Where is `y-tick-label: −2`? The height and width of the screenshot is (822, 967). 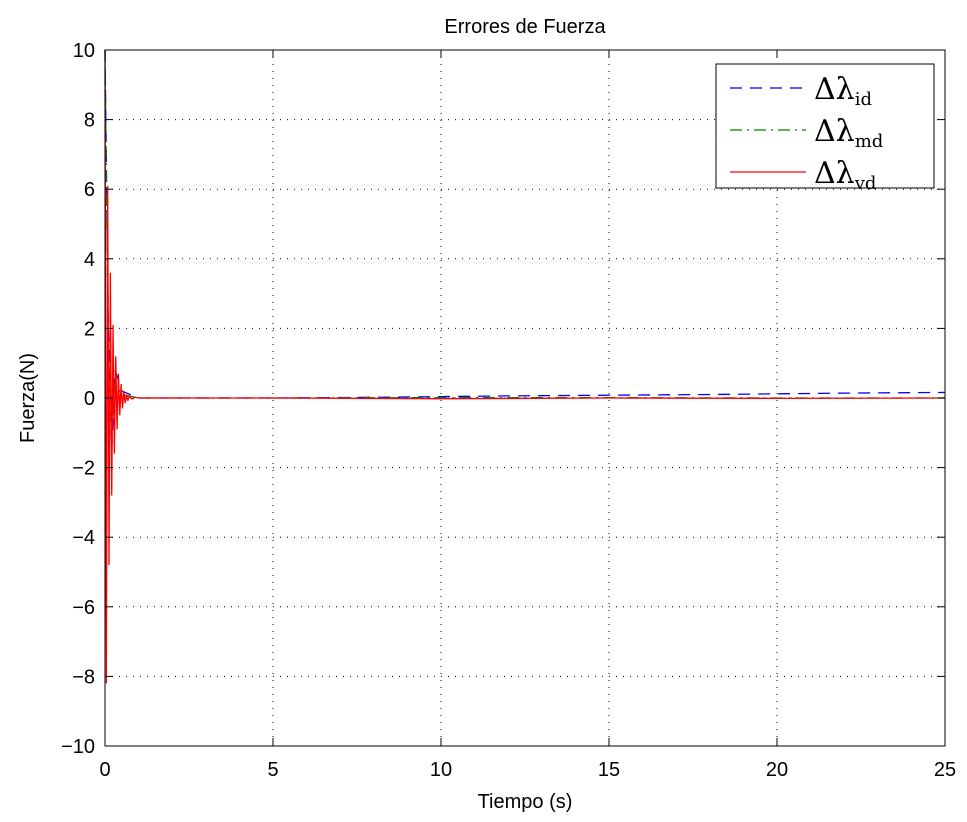 y-tick-label: −2 is located at coordinates (83, 469).